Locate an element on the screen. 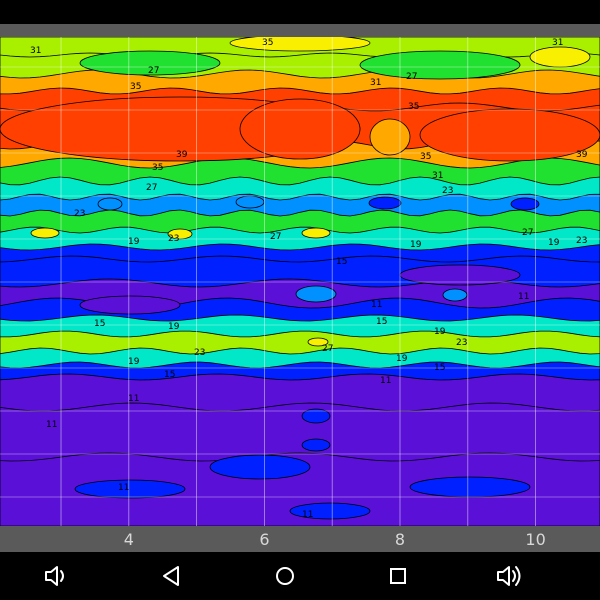 The height and width of the screenshot is (600, 600). recents-square-icon is located at coordinates (398, 576).